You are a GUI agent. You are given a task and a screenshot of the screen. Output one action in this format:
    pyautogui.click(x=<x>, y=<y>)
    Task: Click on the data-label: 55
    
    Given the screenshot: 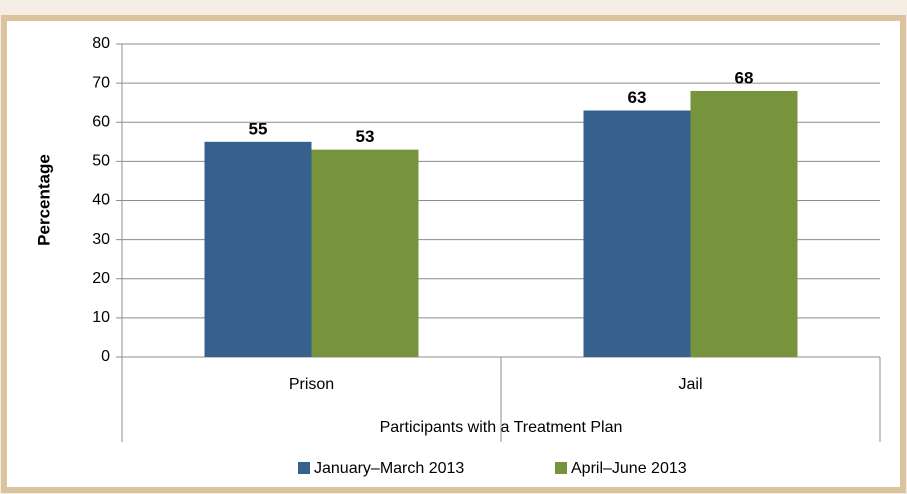 What is the action you would take?
    pyautogui.click(x=258, y=128)
    